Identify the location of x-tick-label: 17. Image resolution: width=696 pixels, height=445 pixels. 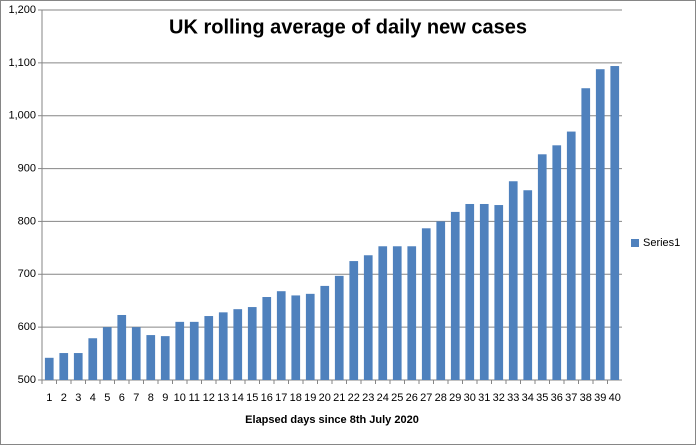
(281, 398).